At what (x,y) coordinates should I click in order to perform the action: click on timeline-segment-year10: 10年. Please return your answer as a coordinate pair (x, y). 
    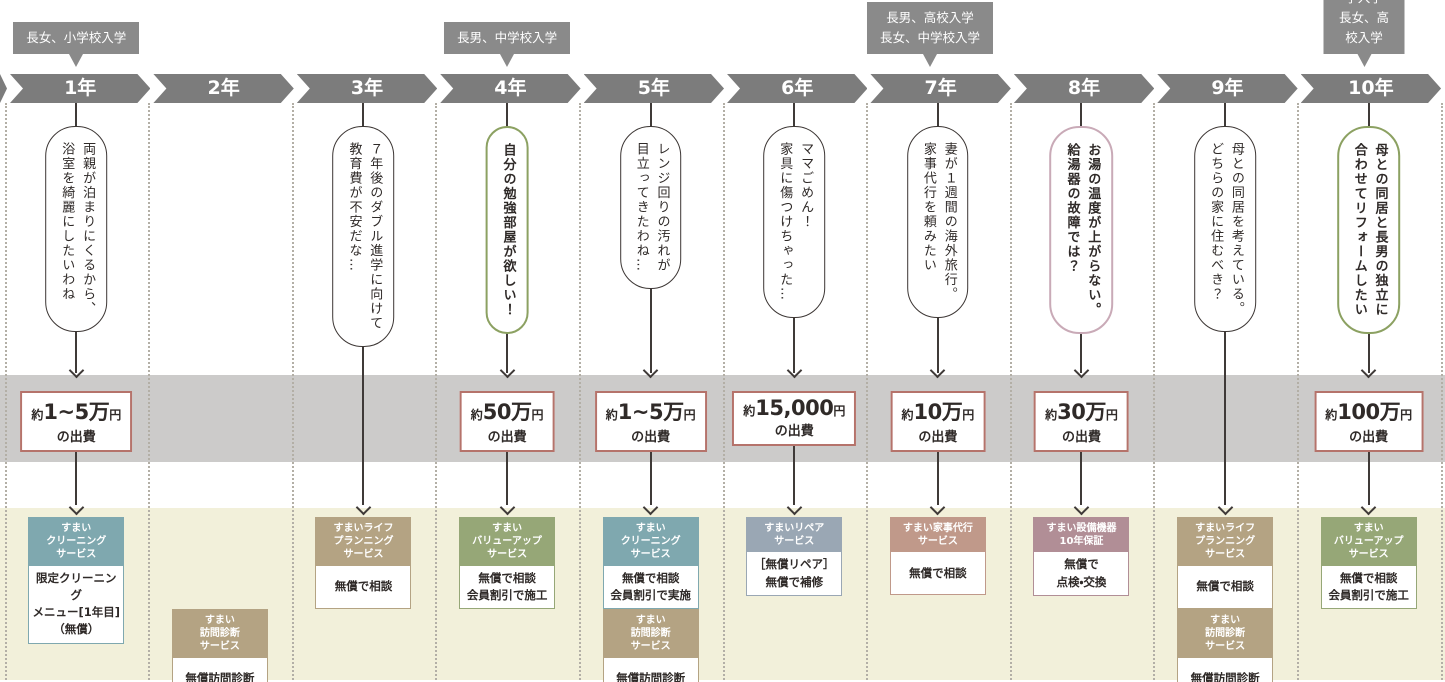
    Looking at the image, I should click on (1371, 88).